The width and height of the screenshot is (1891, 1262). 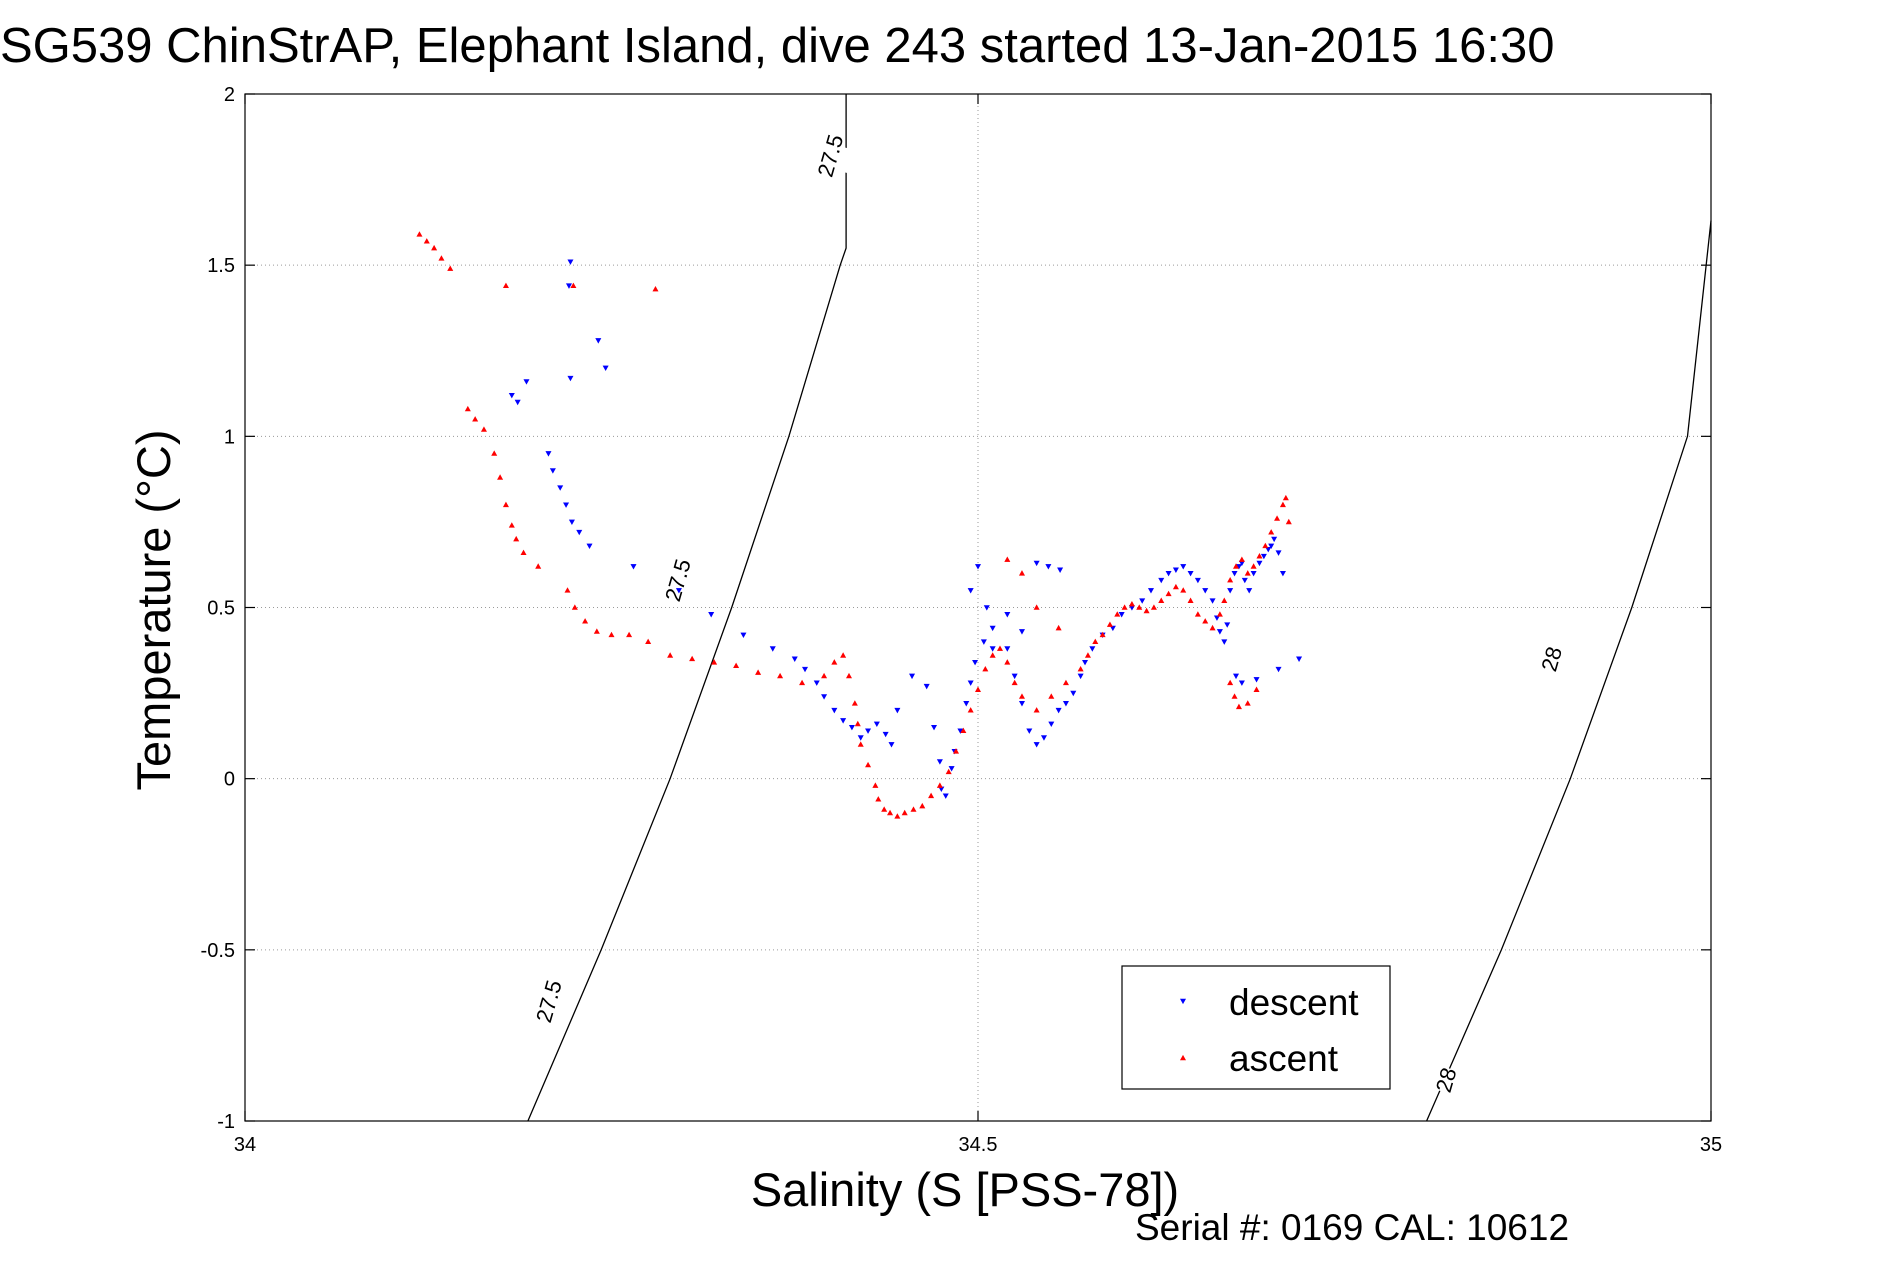 What do you see at coordinates (218, 951) in the screenshot?
I see `y-tick-label: -0.5` at bounding box center [218, 951].